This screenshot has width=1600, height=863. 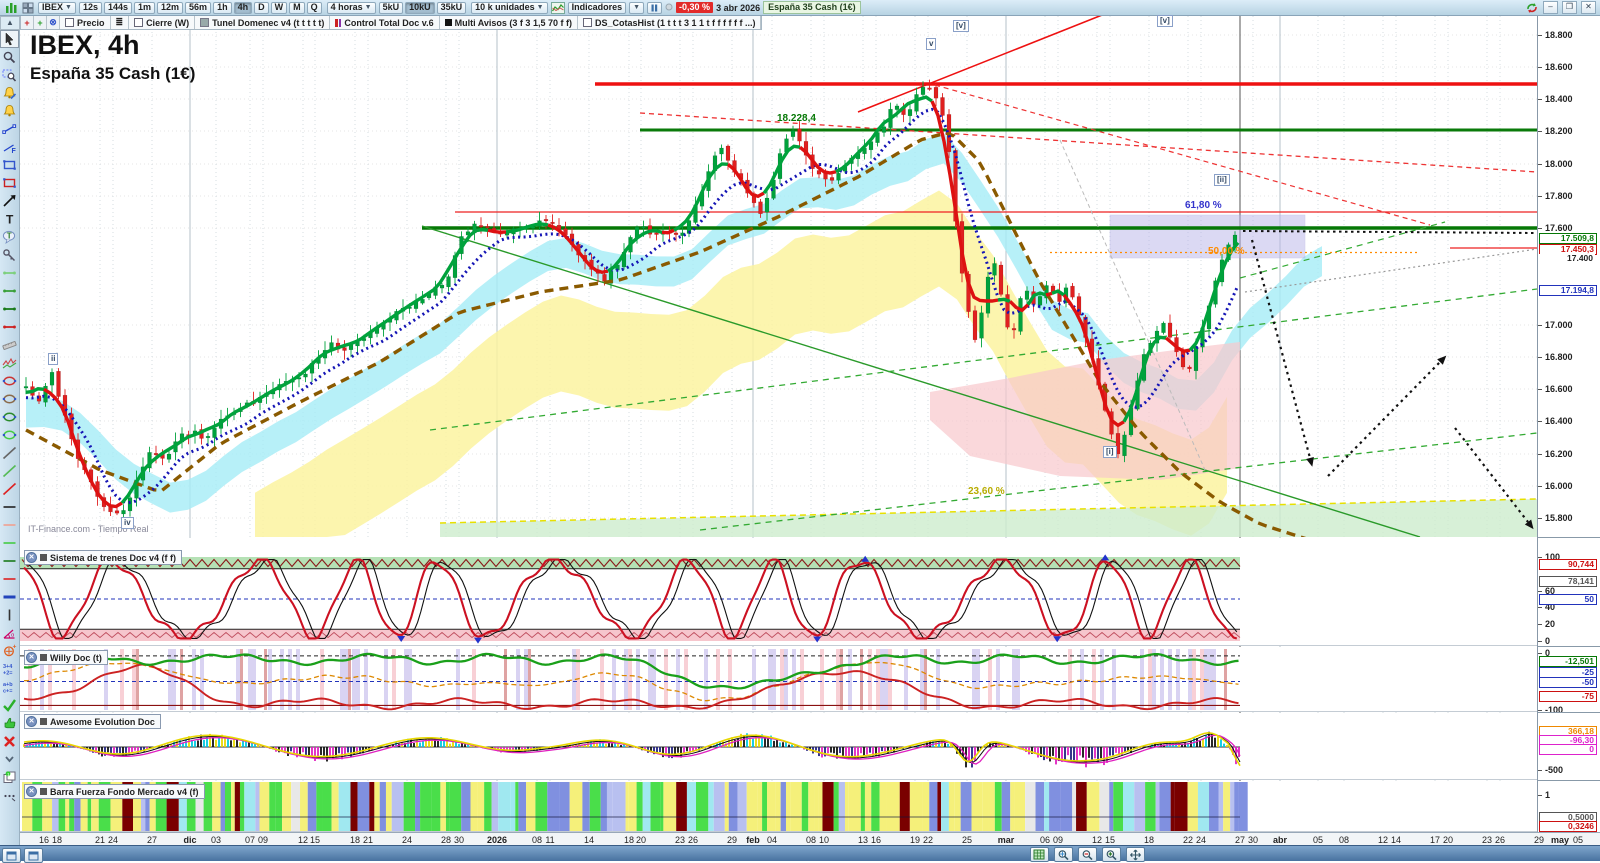 What do you see at coordinates (9, 453) in the screenshot?
I see `trendline-gray-tool` at bounding box center [9, 453].